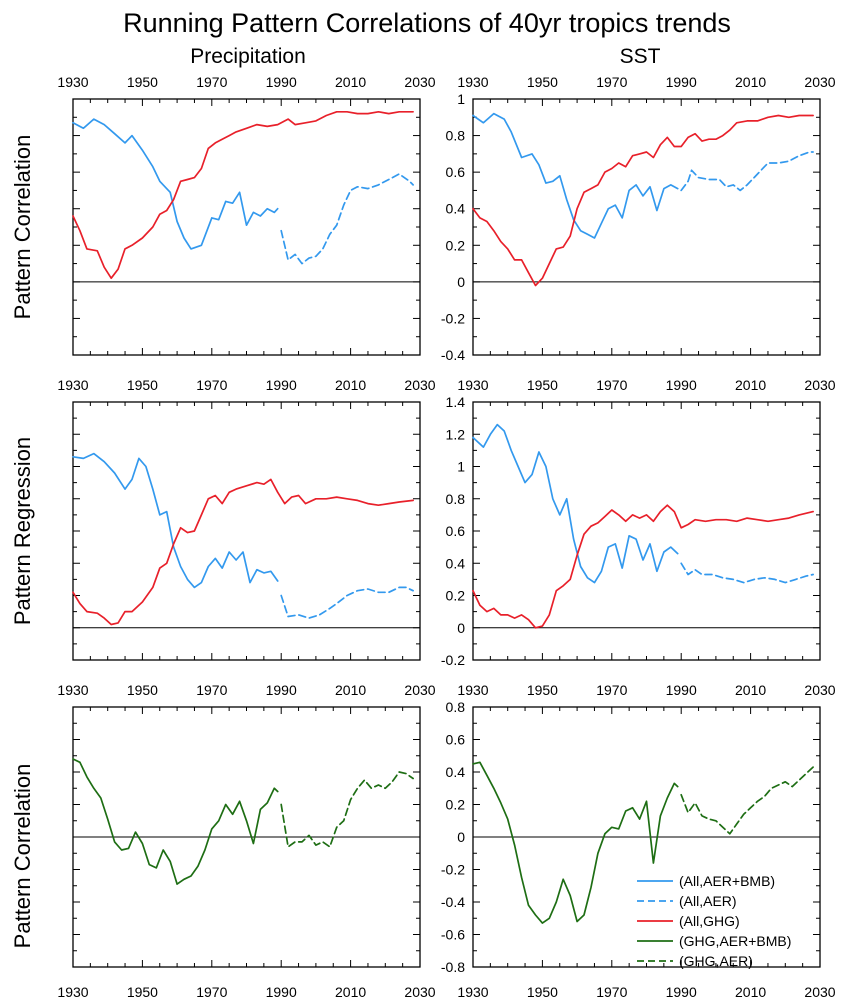 This screenshot has height=1007, width=841. I want to click on column-title-precipitation: Precipitation, so click(248, 56).